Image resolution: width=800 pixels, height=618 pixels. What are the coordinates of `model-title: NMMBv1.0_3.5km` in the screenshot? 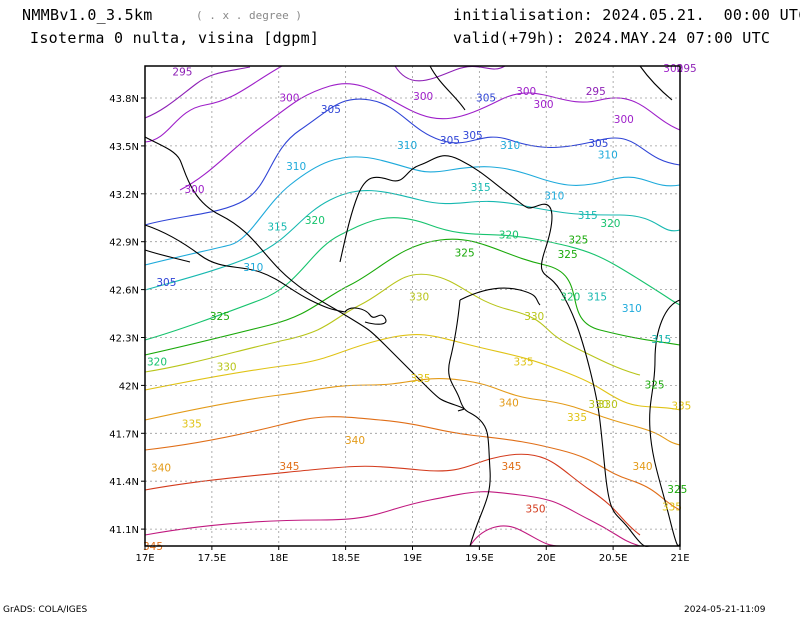 It's located at (87, 15).